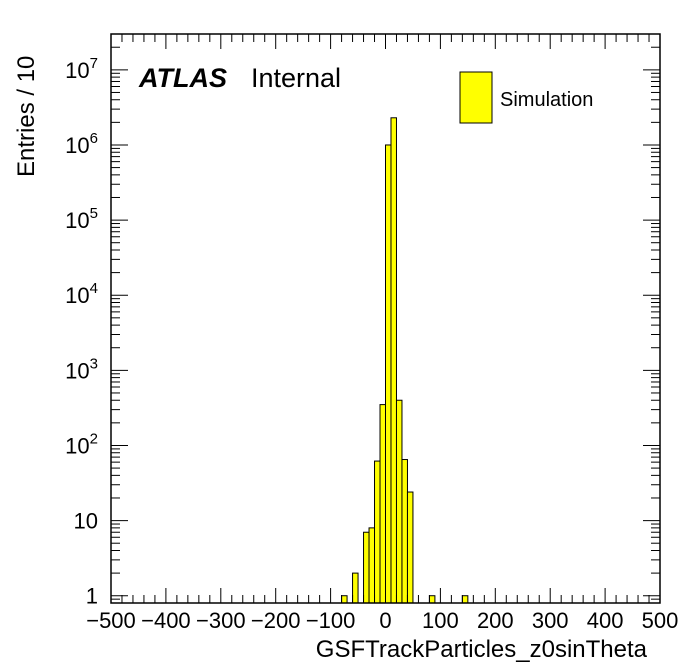 The height and width of the screenshot is (672, 696). Describe the element at coordinates (546, 100) in the screenshot. I see `legend-label: Simulation` at that location.